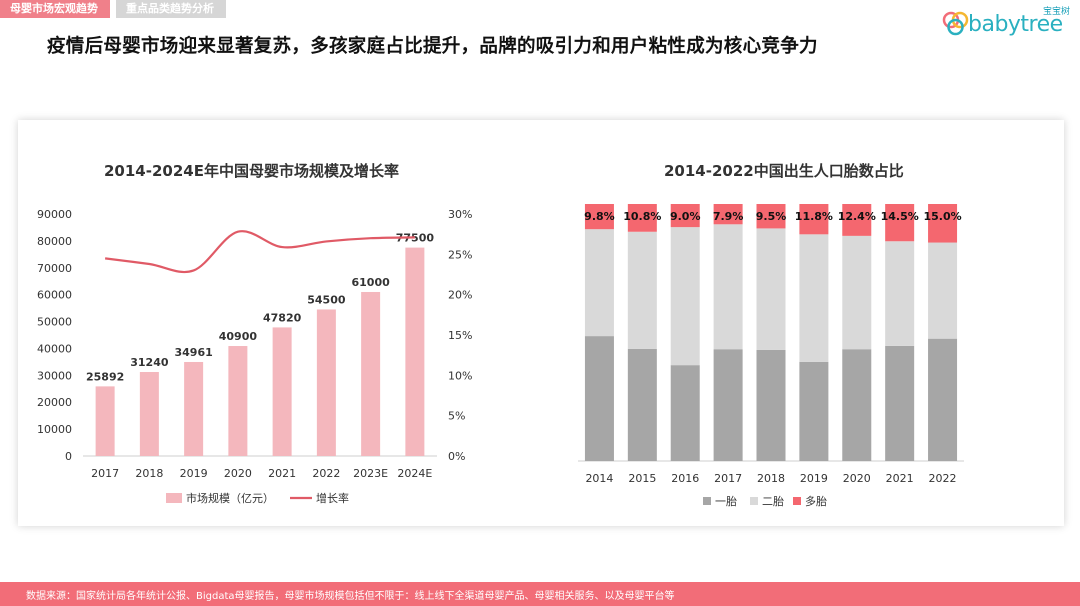 This screenshot has height=606, width=1080. Describe the element at coordinates (726, 501) in the screenshot. I see `legend-label: 一胎` at that location.